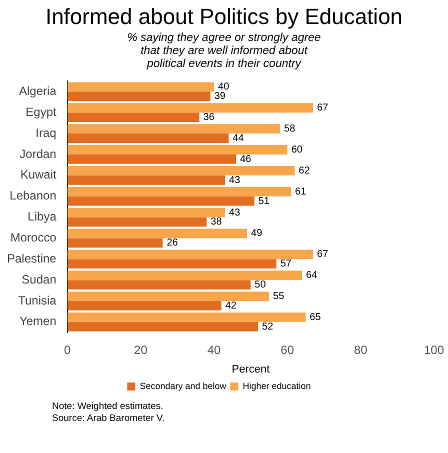  I want to click on data-label: 62, so click(304, 170).